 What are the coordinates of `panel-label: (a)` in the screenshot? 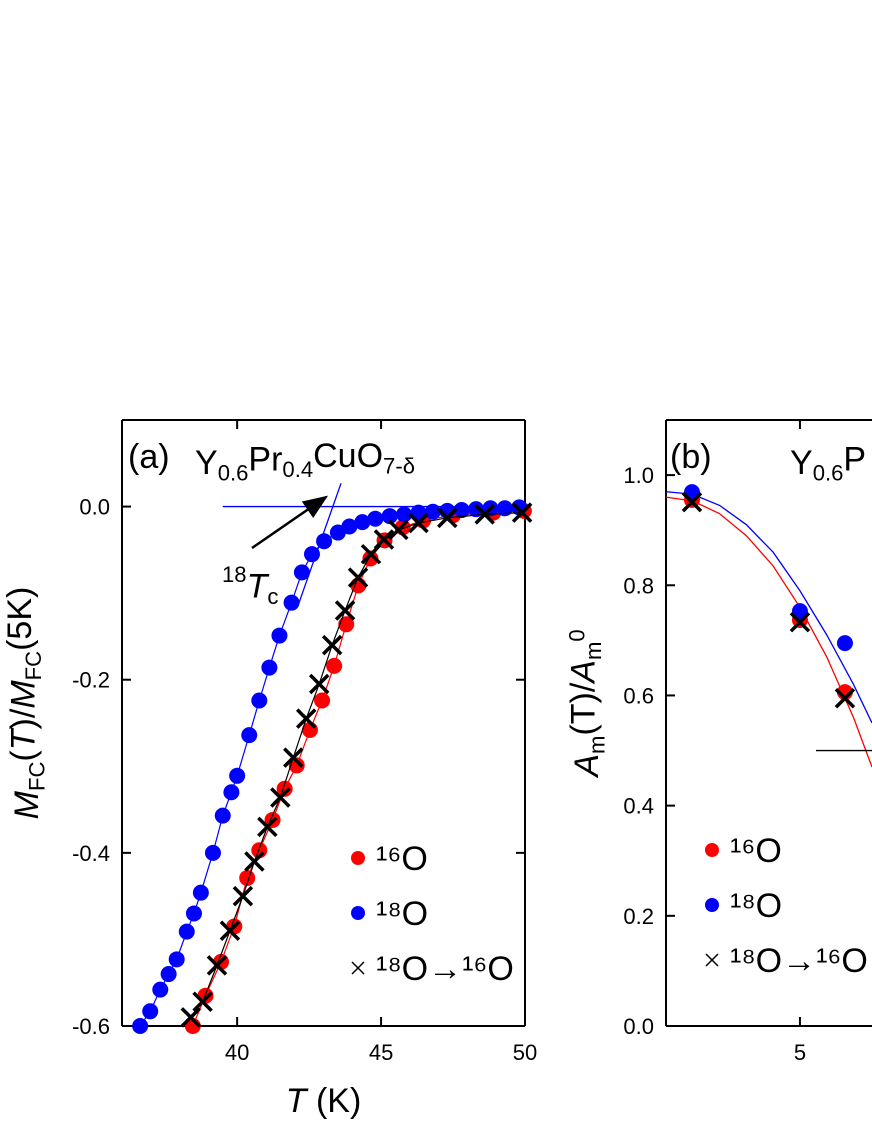 It's located at (149, 457).